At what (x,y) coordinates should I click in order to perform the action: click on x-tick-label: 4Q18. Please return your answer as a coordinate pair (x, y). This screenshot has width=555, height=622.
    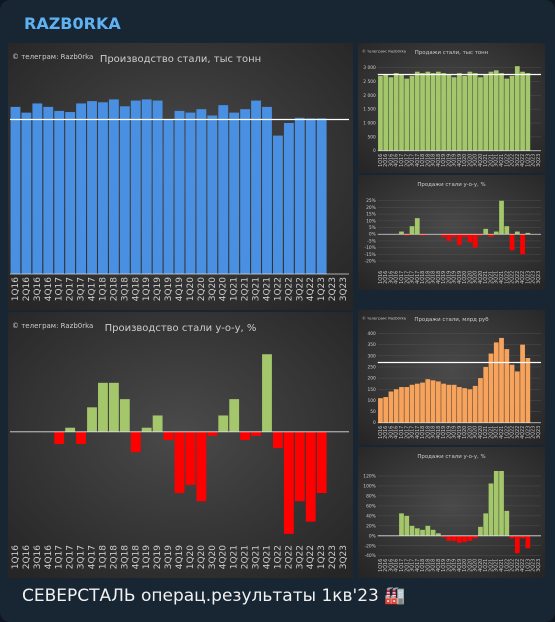
    Looking at the image, I should click on (136, 557).